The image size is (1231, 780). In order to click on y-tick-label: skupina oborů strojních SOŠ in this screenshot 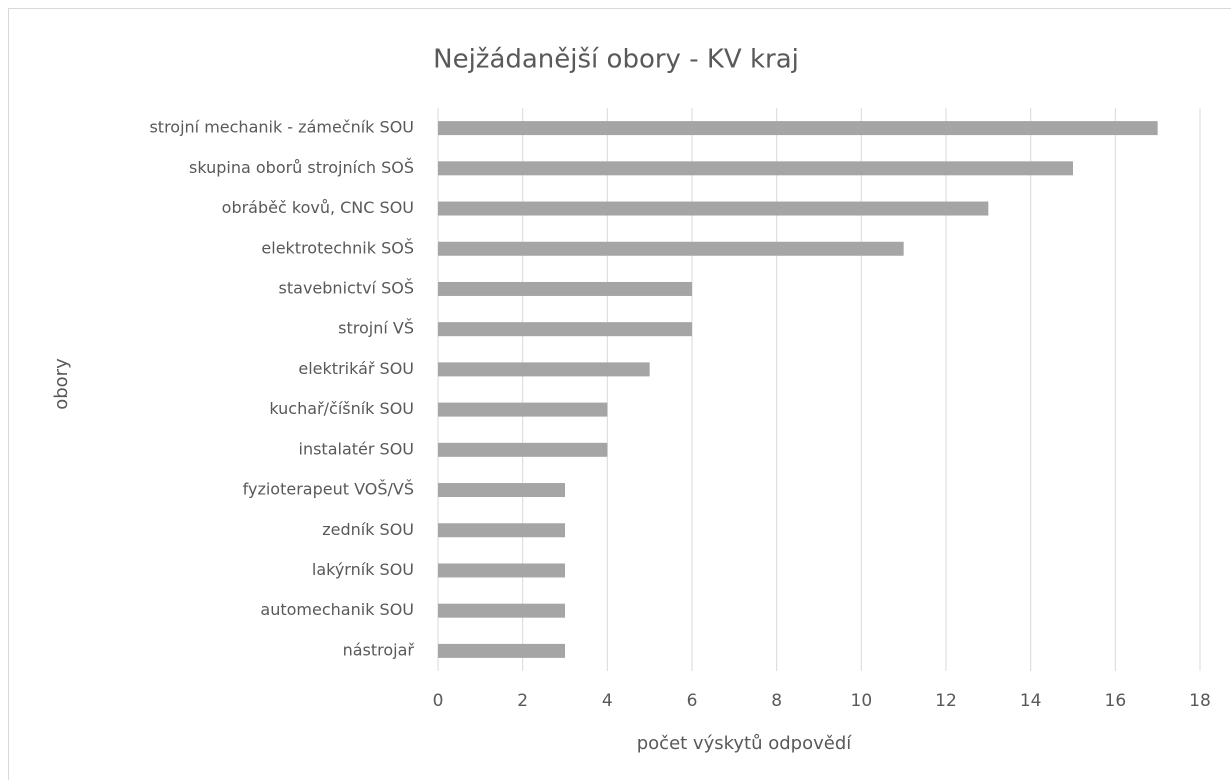, I will do `click(301, 167)`.